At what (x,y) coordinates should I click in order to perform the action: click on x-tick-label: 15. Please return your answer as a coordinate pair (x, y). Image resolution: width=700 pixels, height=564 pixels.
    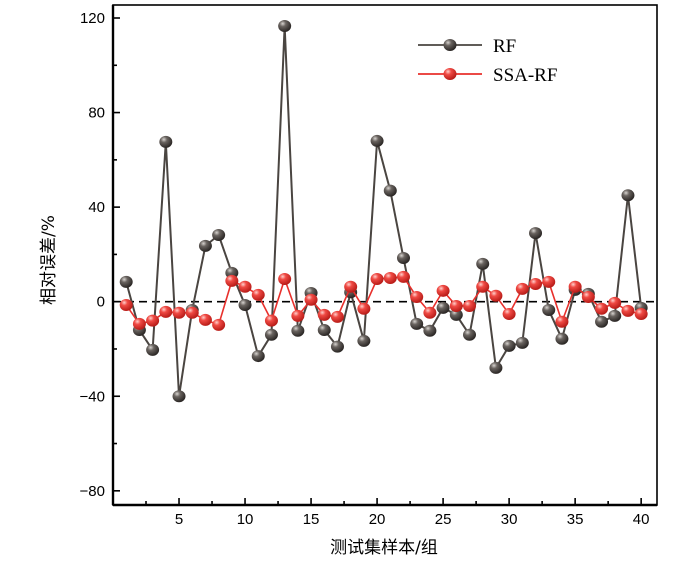
    Looking at the image, I should click on (311, 519).